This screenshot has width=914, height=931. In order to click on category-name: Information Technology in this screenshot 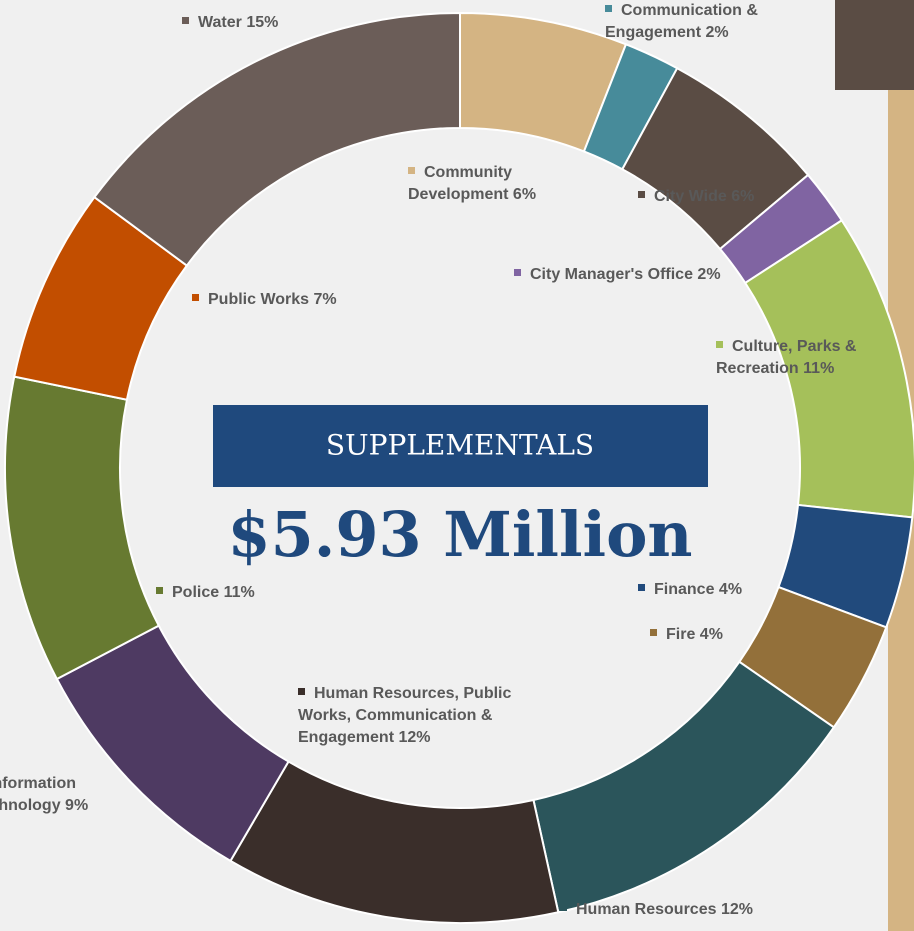, I will do `click(38, 794)`.